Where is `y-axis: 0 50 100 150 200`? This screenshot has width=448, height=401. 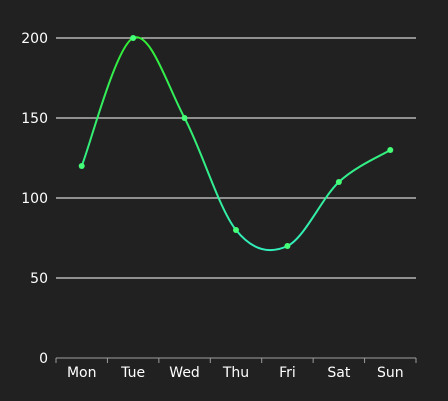 y-axis: 0 50 100 150 200 is located at coordinates (34, 199).